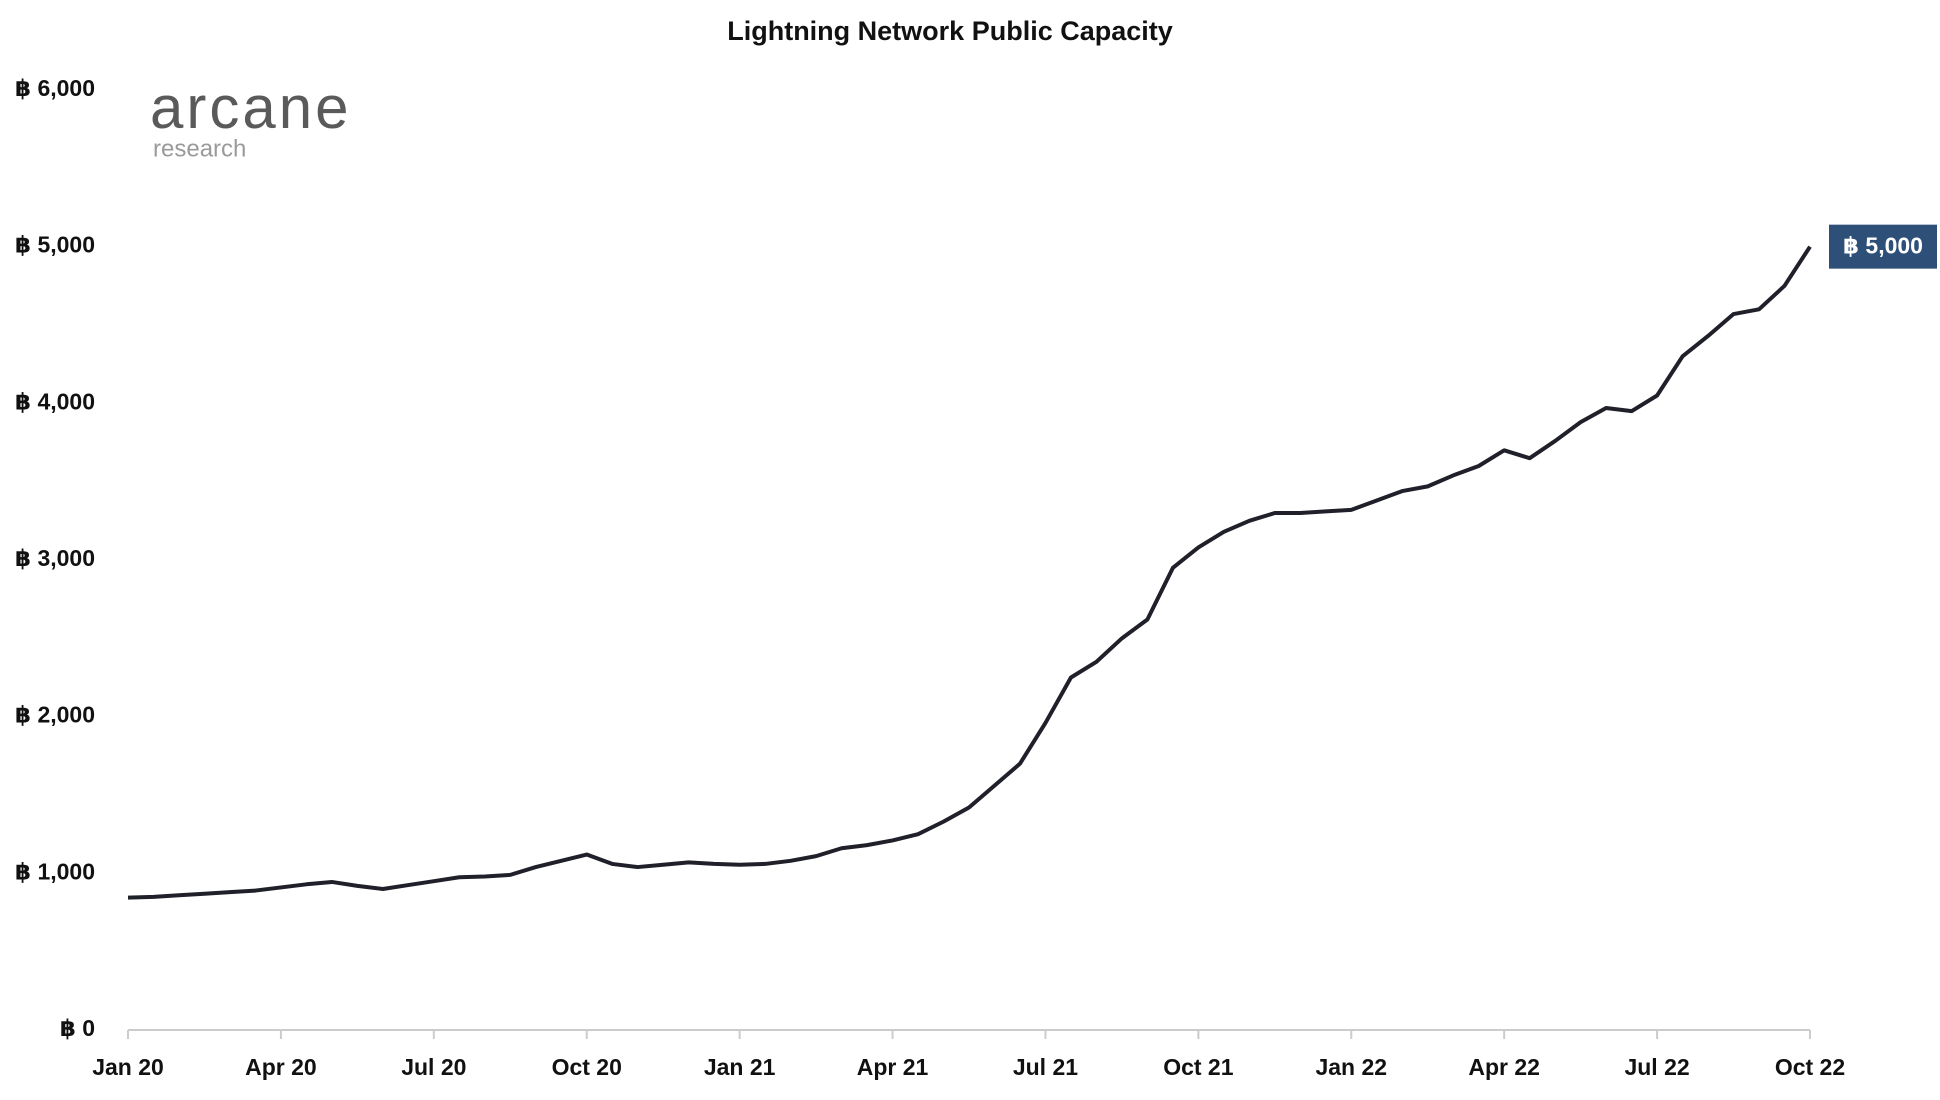  I want to click on x-tick-label: Oct 21, so click(1198, 1067).